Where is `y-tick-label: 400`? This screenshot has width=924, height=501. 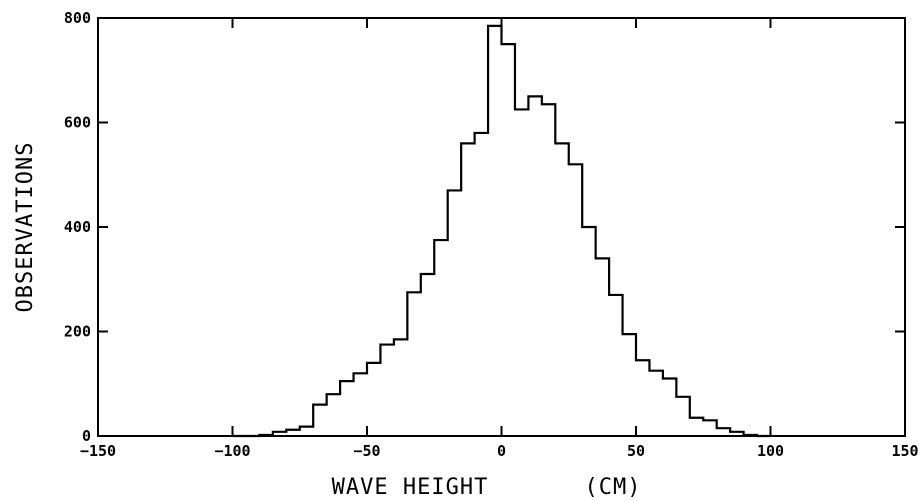
y-tick-label: 400 is located at coordinates (77, 227).